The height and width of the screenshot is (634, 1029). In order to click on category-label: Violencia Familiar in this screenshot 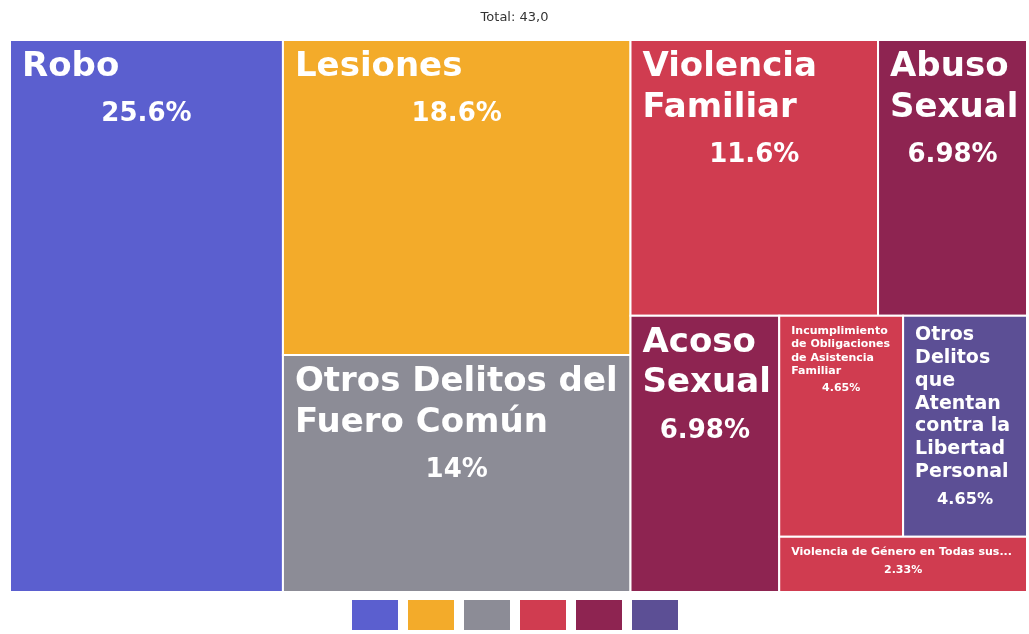, I will do `click(729, 84)`.